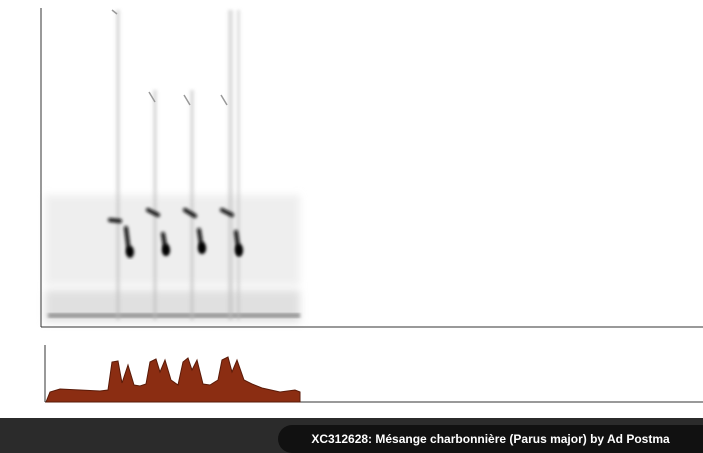  Describe the element at coordinates (178, 165) in the screenshot. I see `streaks` at that location.